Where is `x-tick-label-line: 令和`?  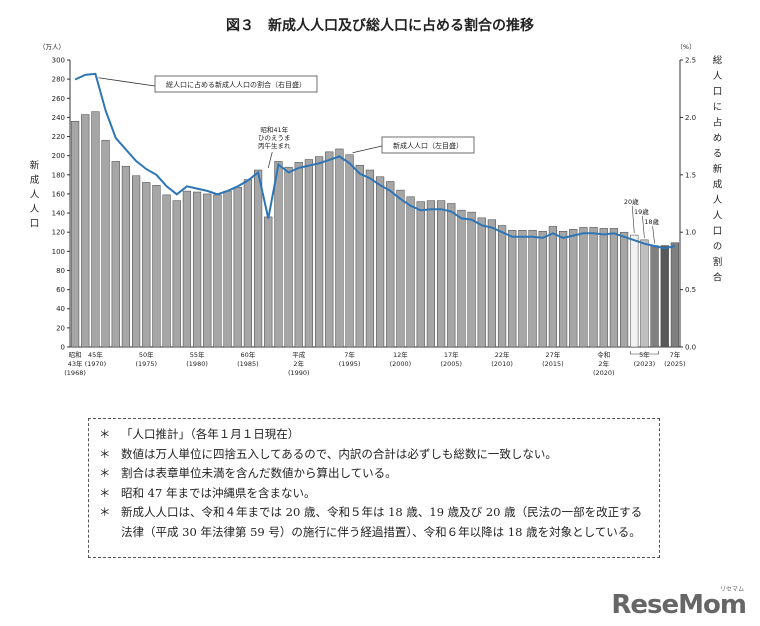
x-tick-label-line: 令和 is located at coordinates (603, 354).